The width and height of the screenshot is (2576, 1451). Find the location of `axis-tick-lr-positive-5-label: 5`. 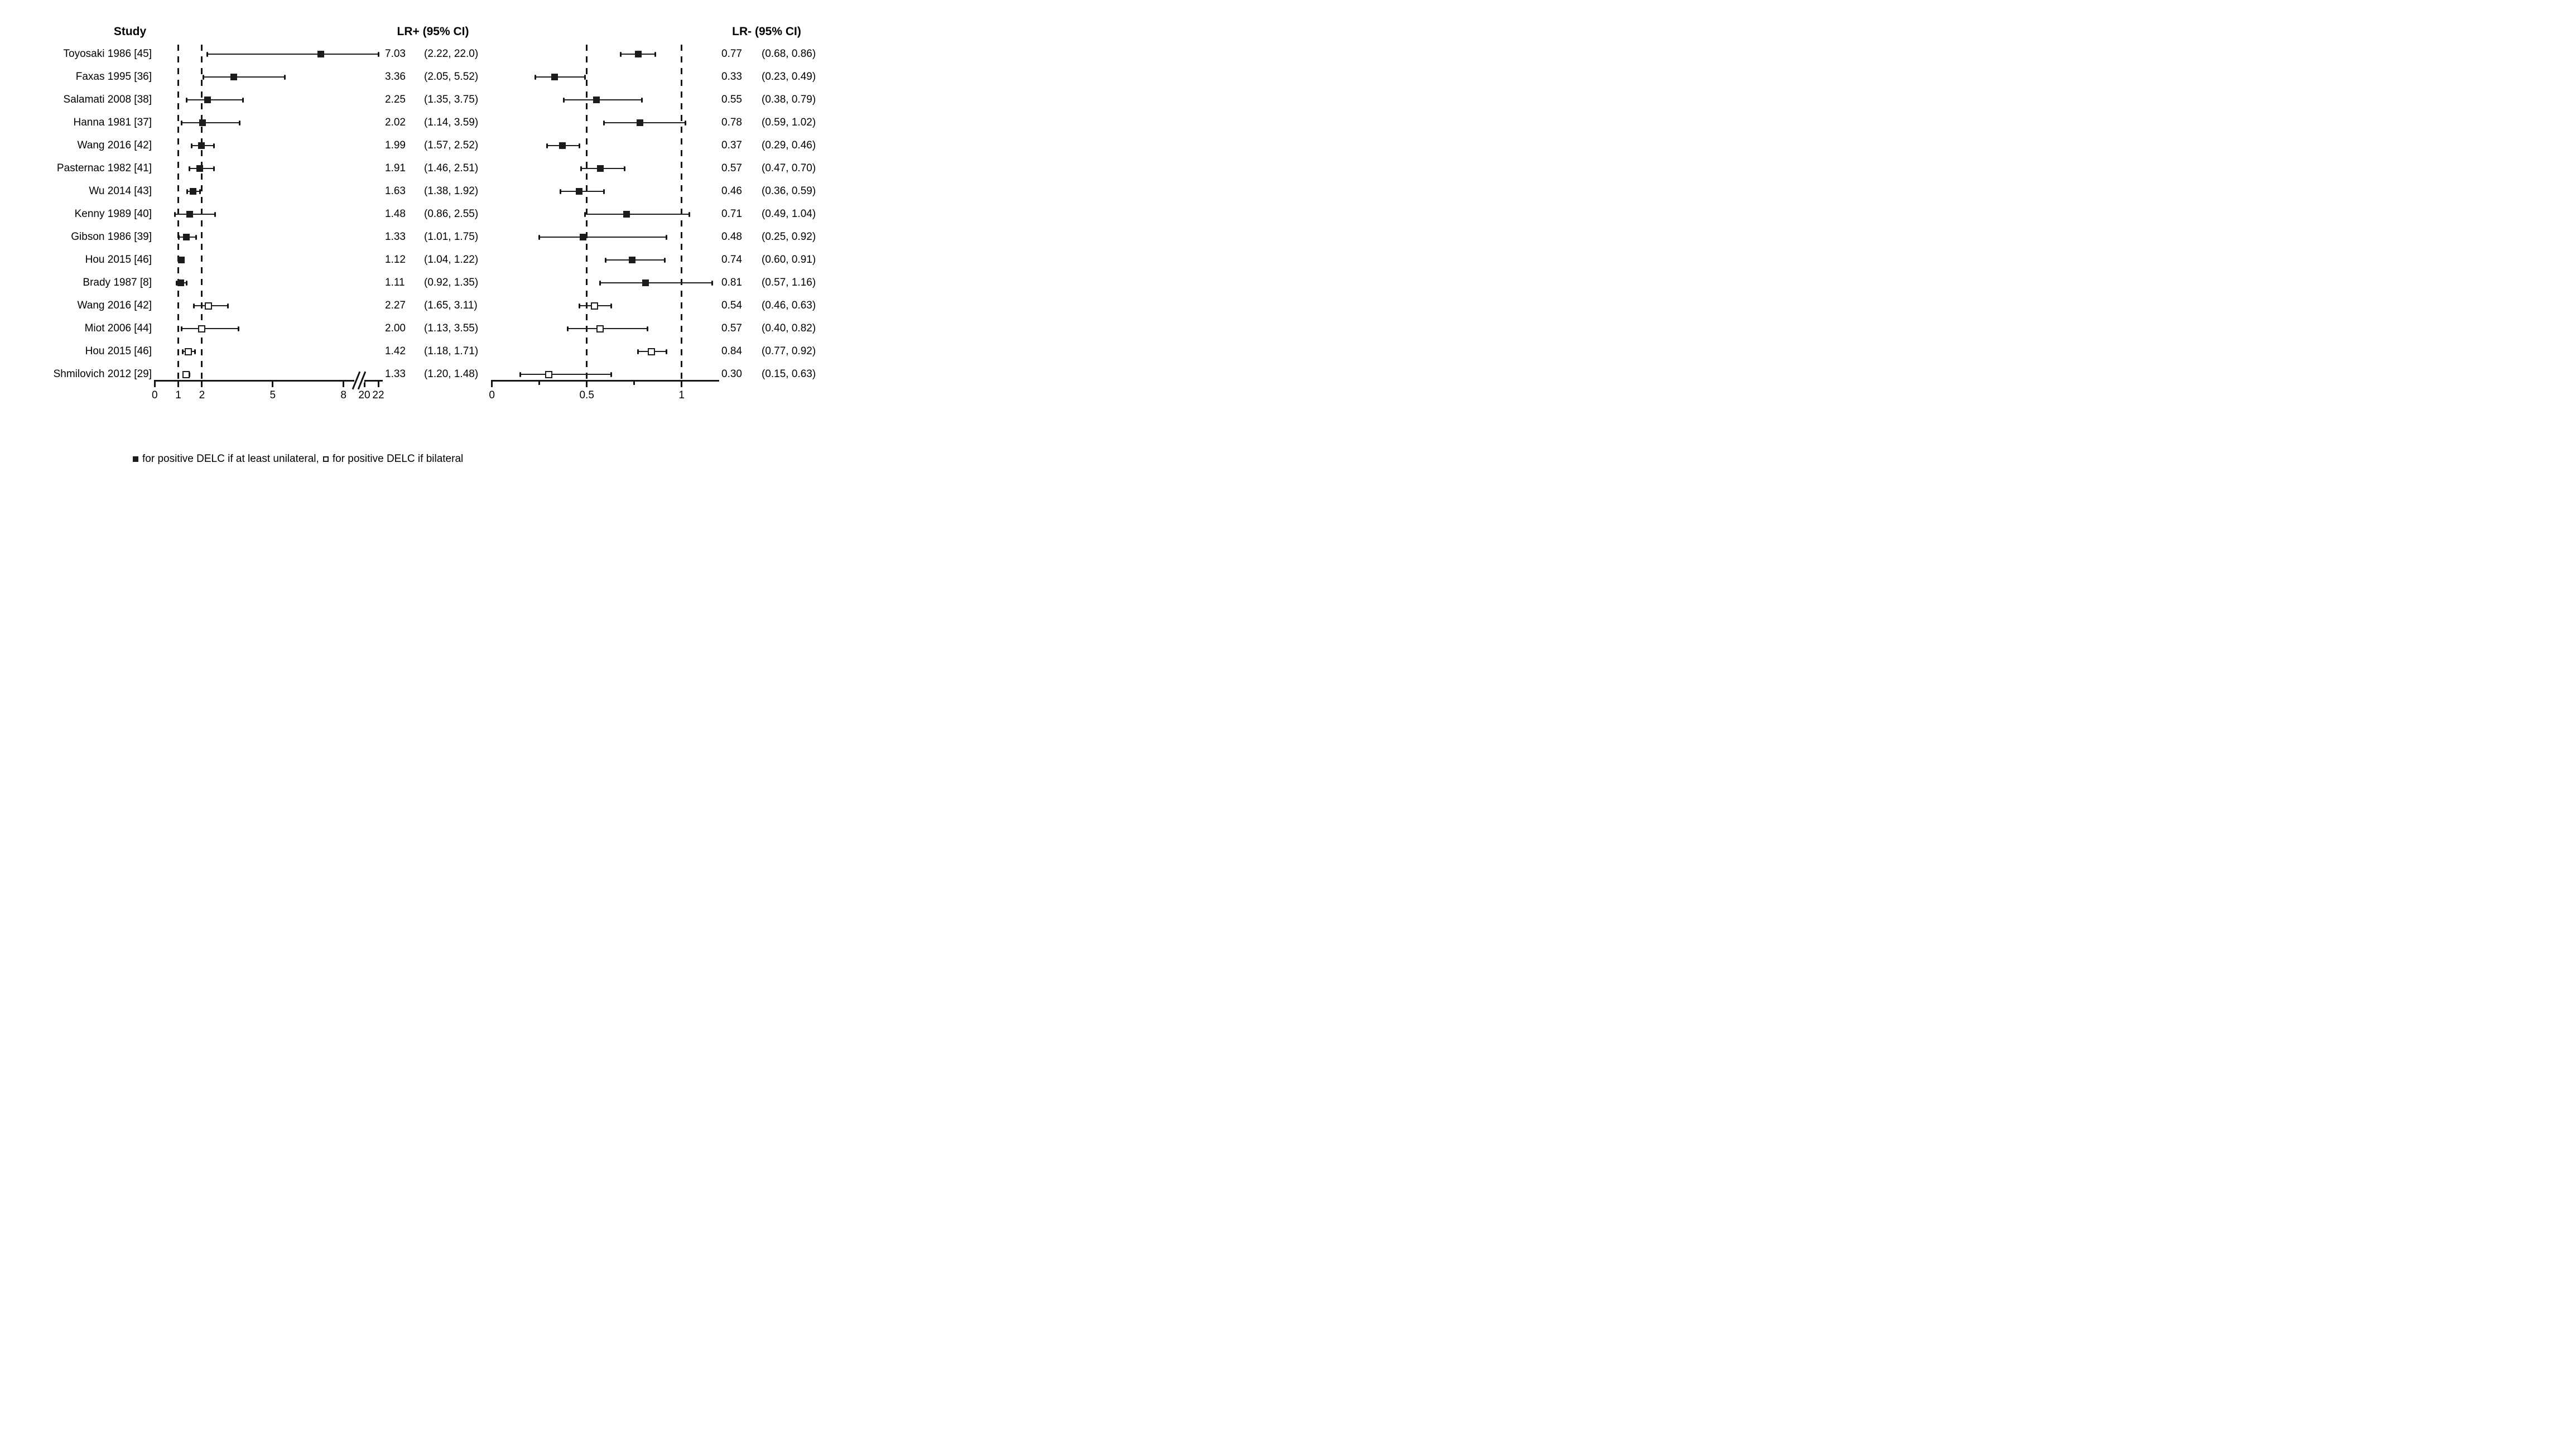

axis-tick-lr-positive-5-label: 5 is located at coordinates (273, 395).